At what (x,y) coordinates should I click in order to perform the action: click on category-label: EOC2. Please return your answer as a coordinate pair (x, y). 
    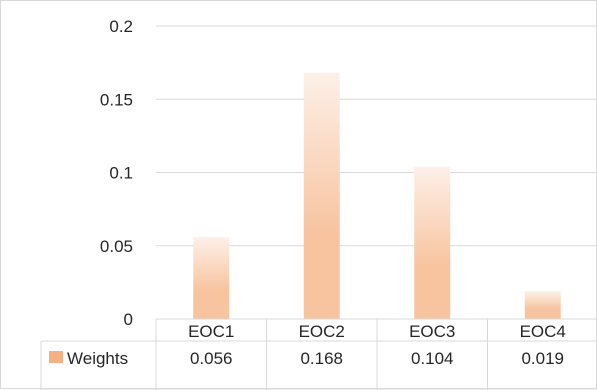
    Looking at the image, I should click on (322, 331).